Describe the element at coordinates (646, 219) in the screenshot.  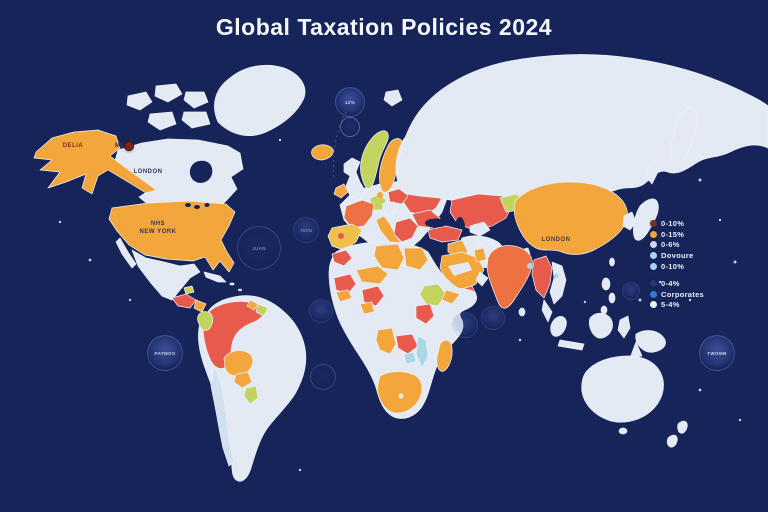
I see `country-japan` at that location.